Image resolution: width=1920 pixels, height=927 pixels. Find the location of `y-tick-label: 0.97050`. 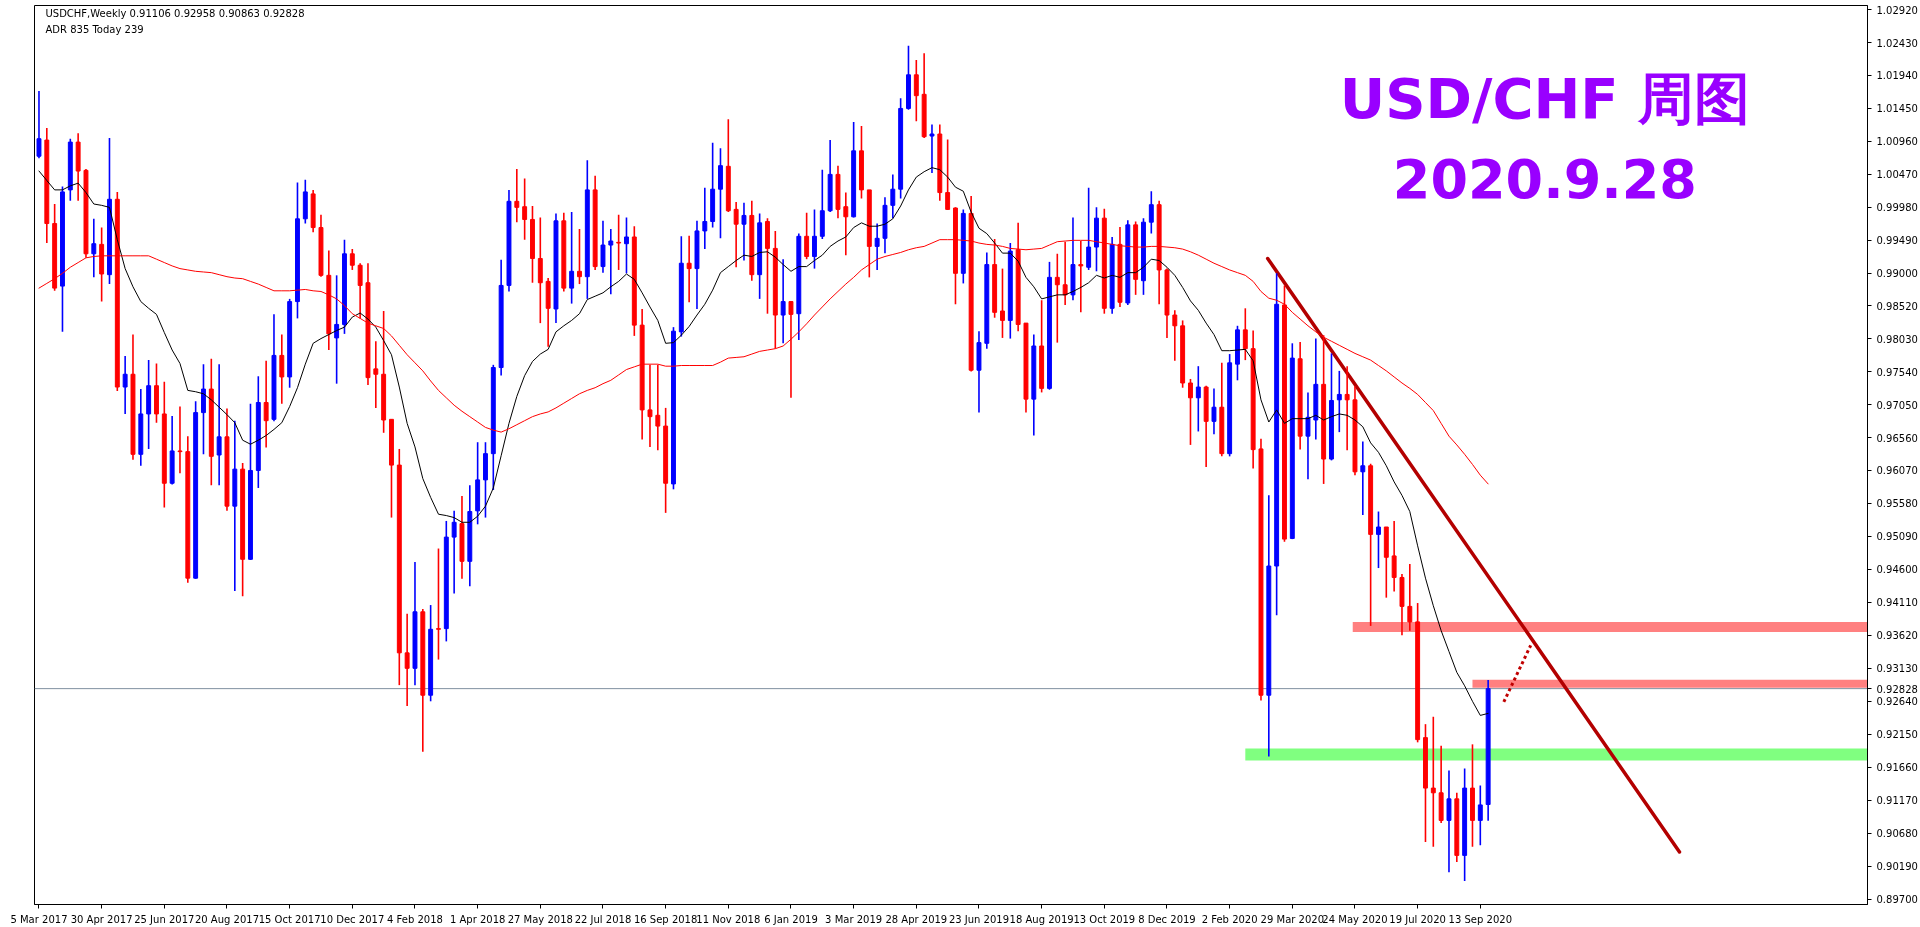

y-tick-label: 0.97050 is located at coordinates (1897, 405).